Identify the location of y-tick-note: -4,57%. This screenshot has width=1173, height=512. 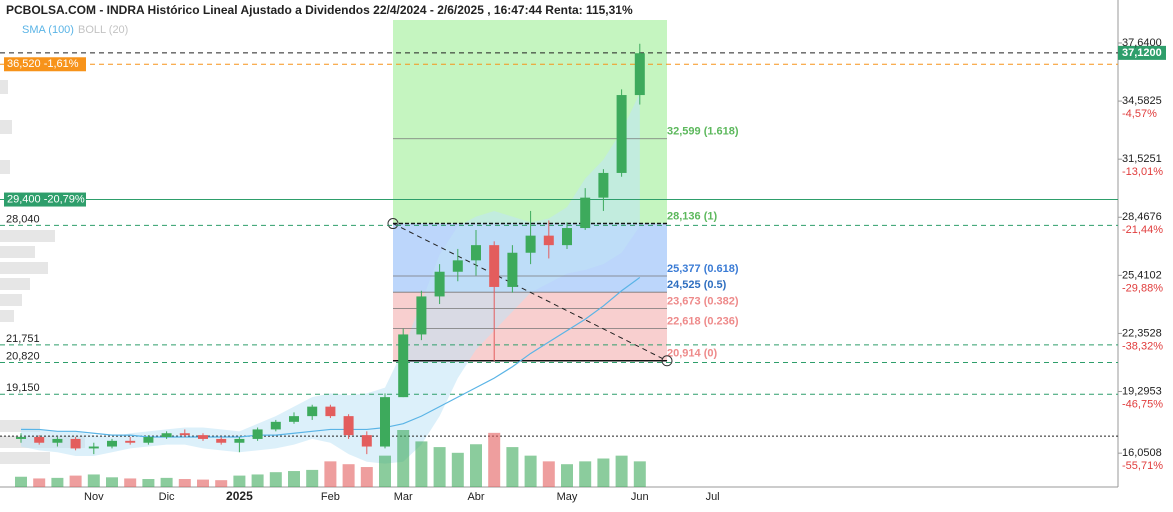
(1139, 114).